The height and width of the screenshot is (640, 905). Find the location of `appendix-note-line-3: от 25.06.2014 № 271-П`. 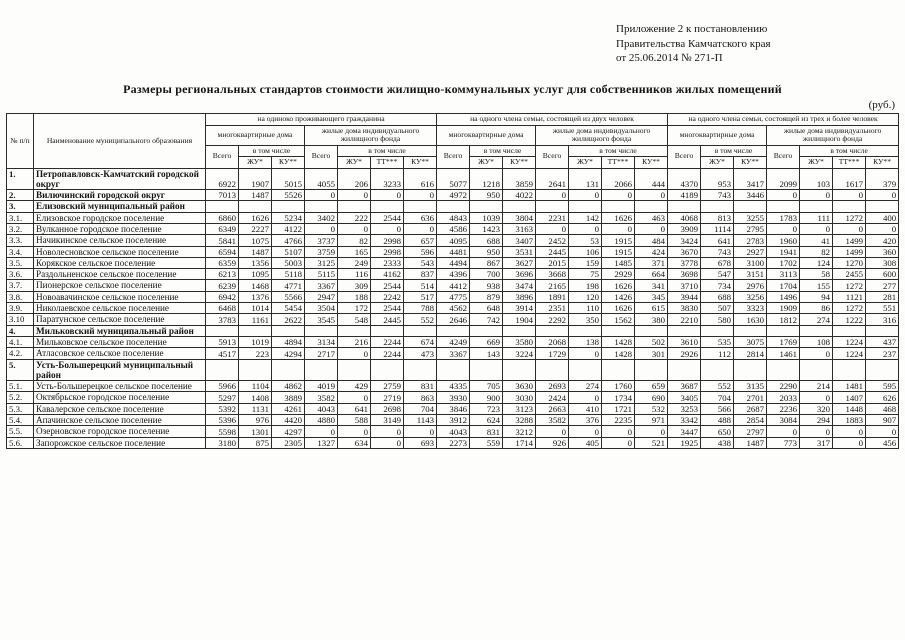

appendix-note-line-3: от 25.06.2014 № 271-П is located at coordinates (669, 58).